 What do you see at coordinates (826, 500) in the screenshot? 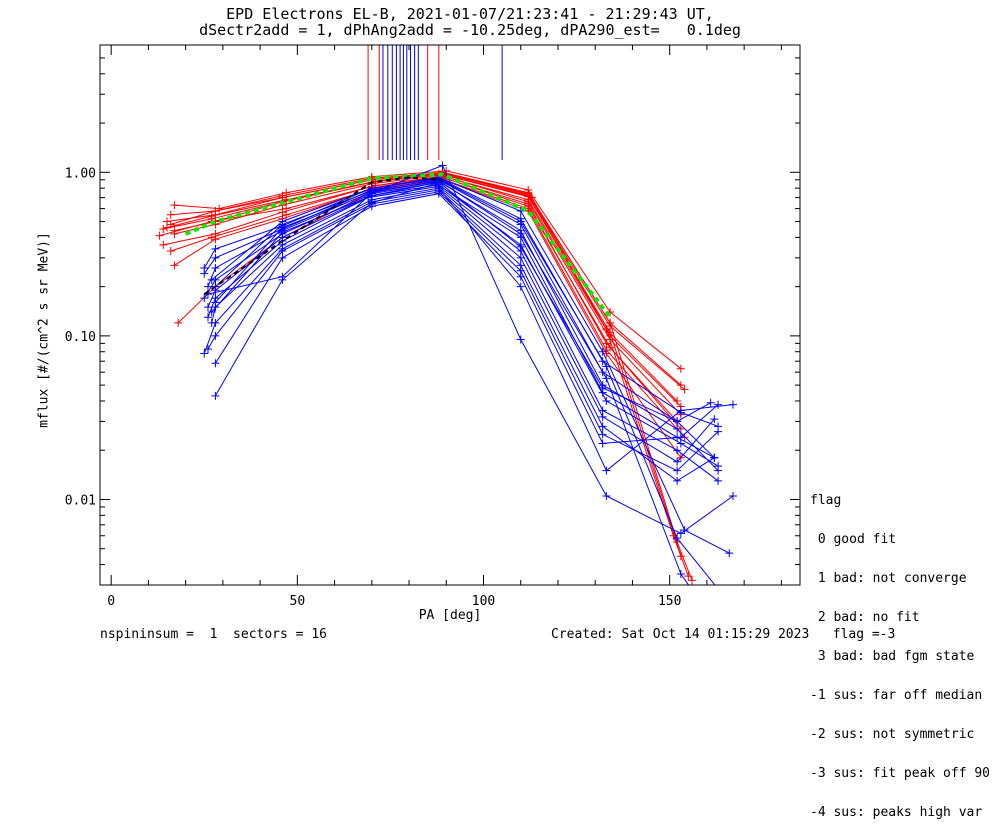
I see `legend-title: flag` at bounding box center [826, 500].